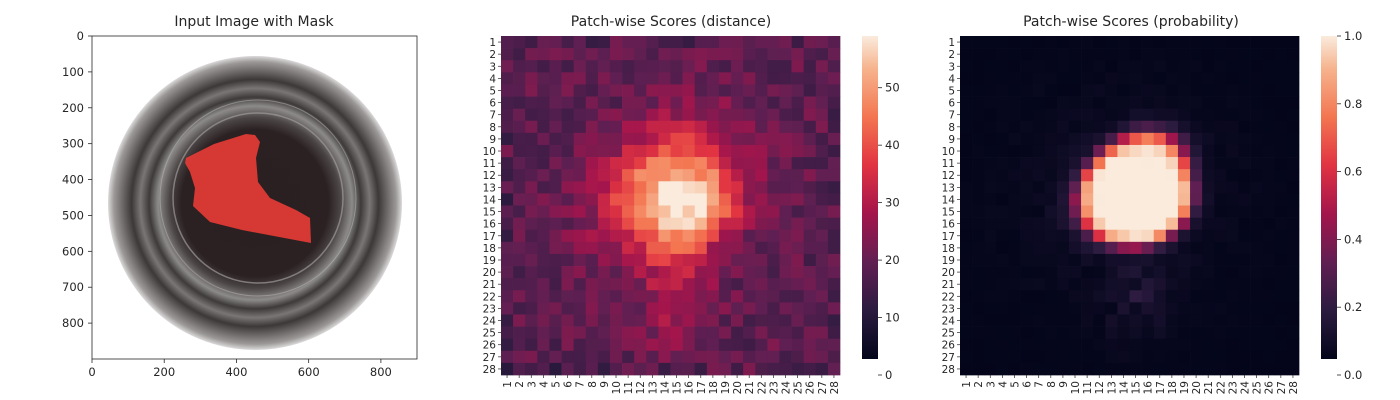  Describe the element at coordinates (1353, 172) in the screenshot. I see `colorbar-tick-label: 0.6` at that location.